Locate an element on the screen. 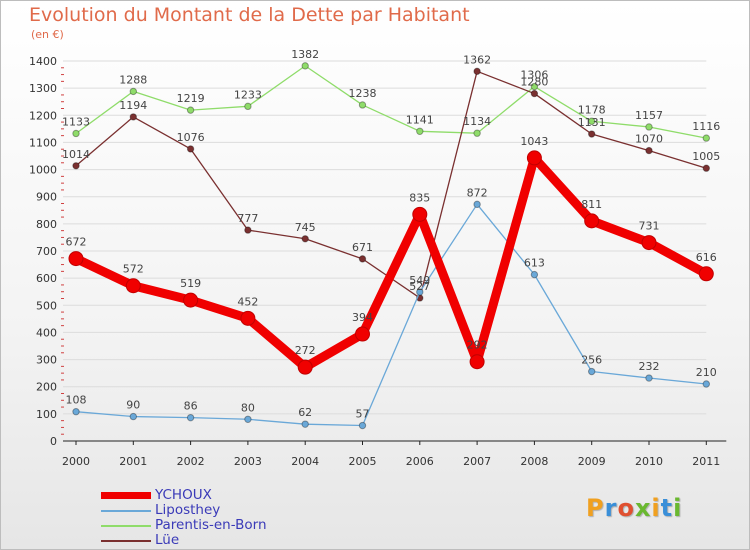  data-label-l-e: 1076 is located at coordinates (191, 137).